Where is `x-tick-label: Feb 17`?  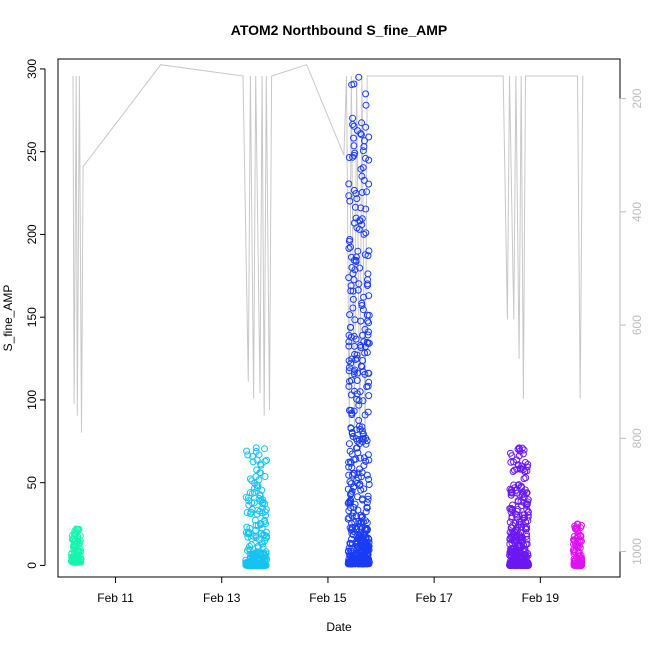
x-tick-label: Feb 17 is located at coordinates (434, 598).